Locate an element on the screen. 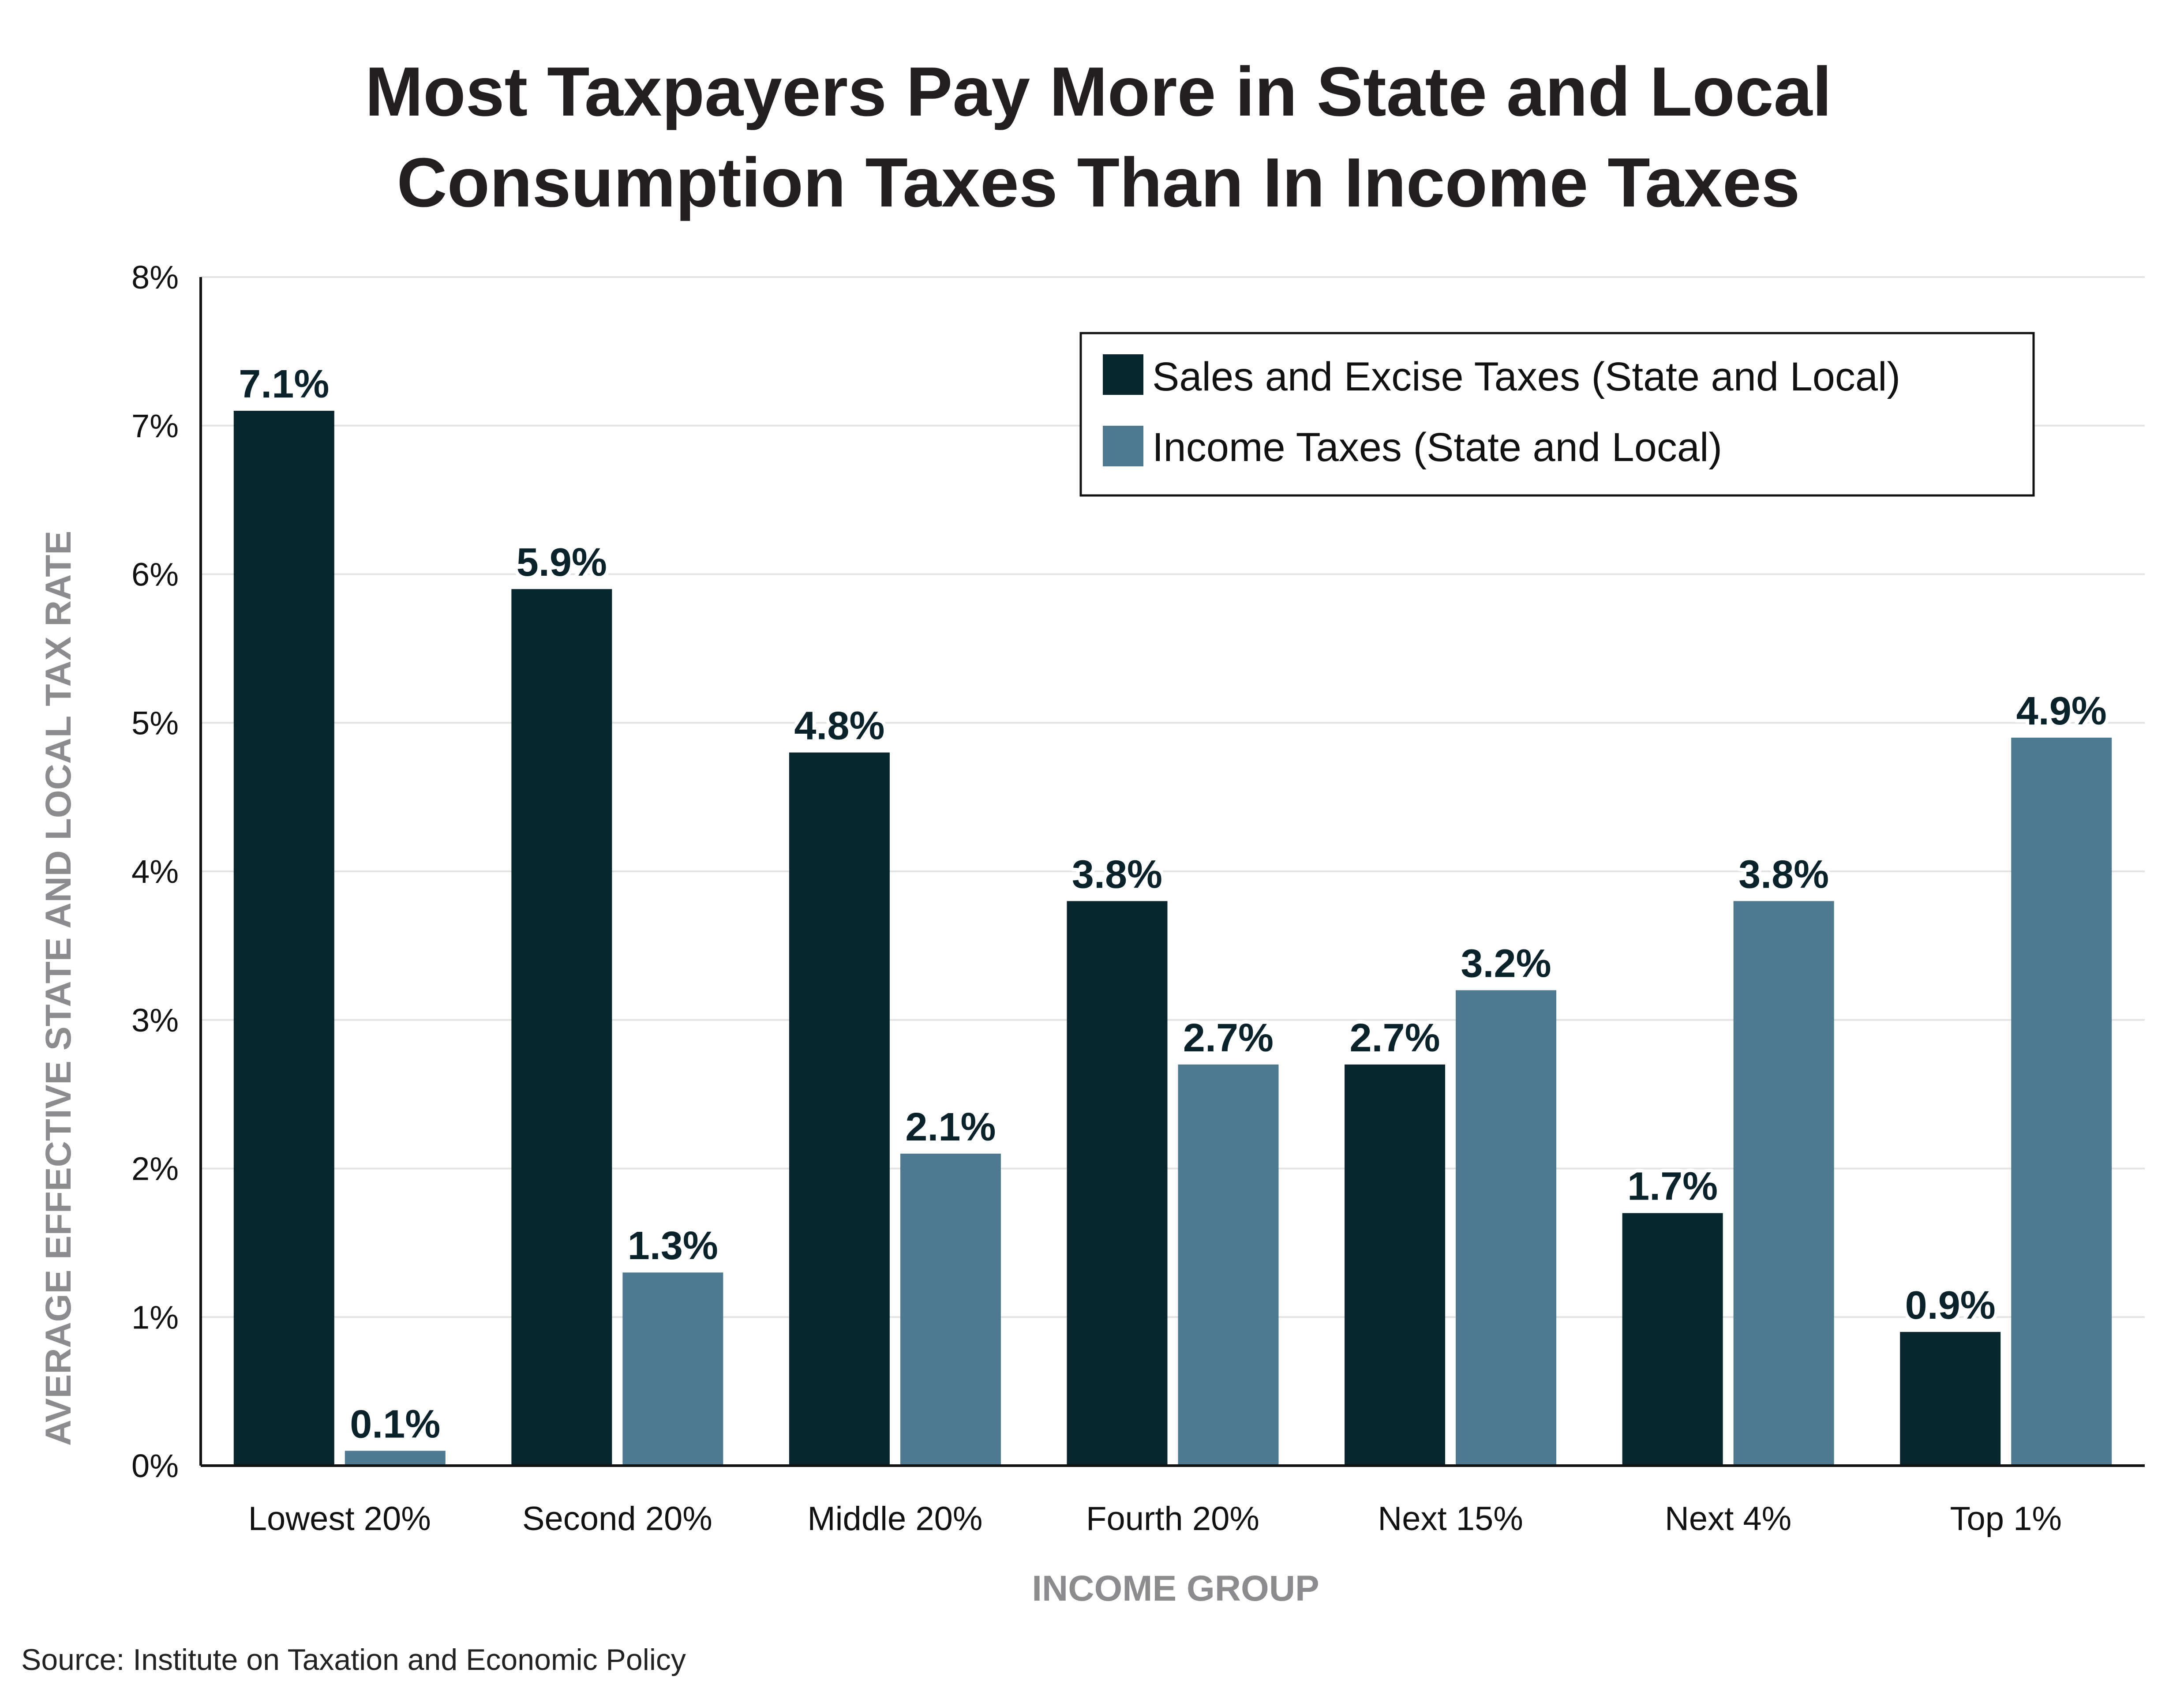 This screenshot has width=2184, height=1688. y-tick-label: 4% is located at coordinates (155, 872).